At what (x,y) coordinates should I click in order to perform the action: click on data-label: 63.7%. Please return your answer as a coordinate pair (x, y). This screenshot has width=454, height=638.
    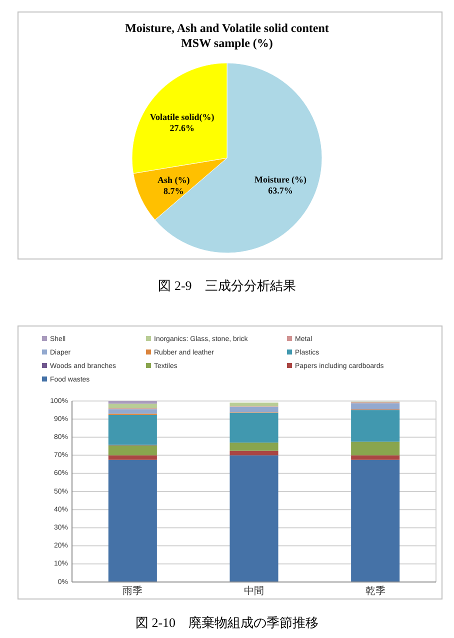
    Looking at the image, I should click on (280, 191).